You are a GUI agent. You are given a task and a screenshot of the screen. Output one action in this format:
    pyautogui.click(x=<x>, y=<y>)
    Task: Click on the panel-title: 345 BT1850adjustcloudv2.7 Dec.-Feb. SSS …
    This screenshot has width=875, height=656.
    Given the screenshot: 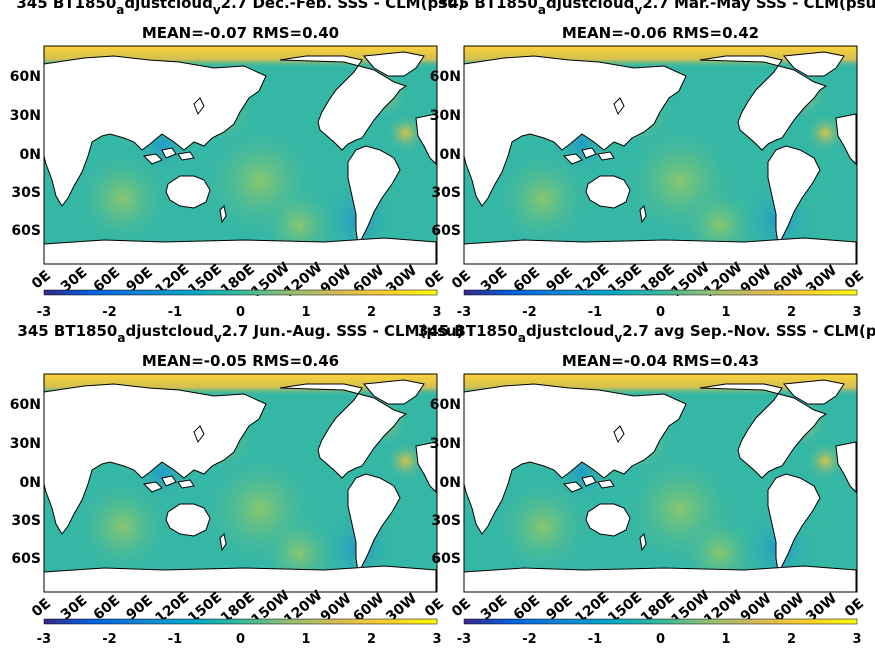 What is the action you would take?
    pyautogui.click(x=240, y=8)
    